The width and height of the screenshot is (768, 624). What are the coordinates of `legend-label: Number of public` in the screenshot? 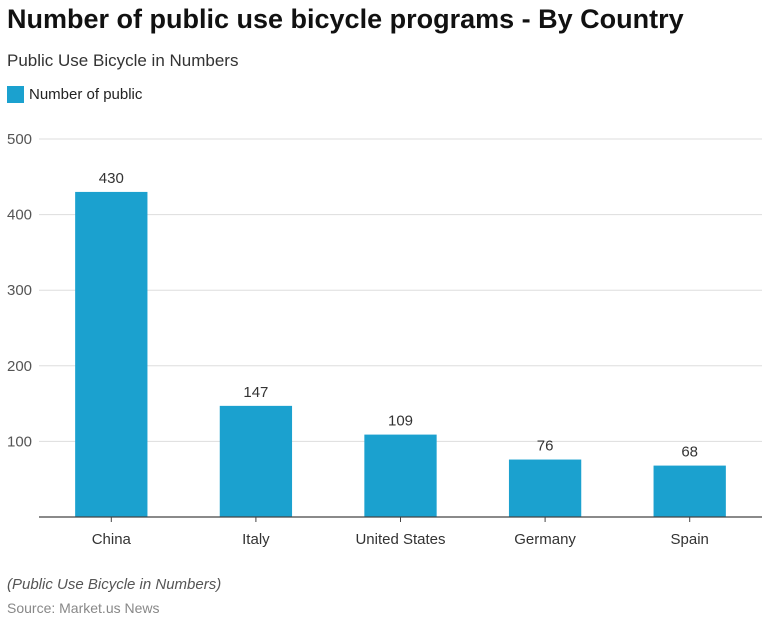 It's located at (86, 94).